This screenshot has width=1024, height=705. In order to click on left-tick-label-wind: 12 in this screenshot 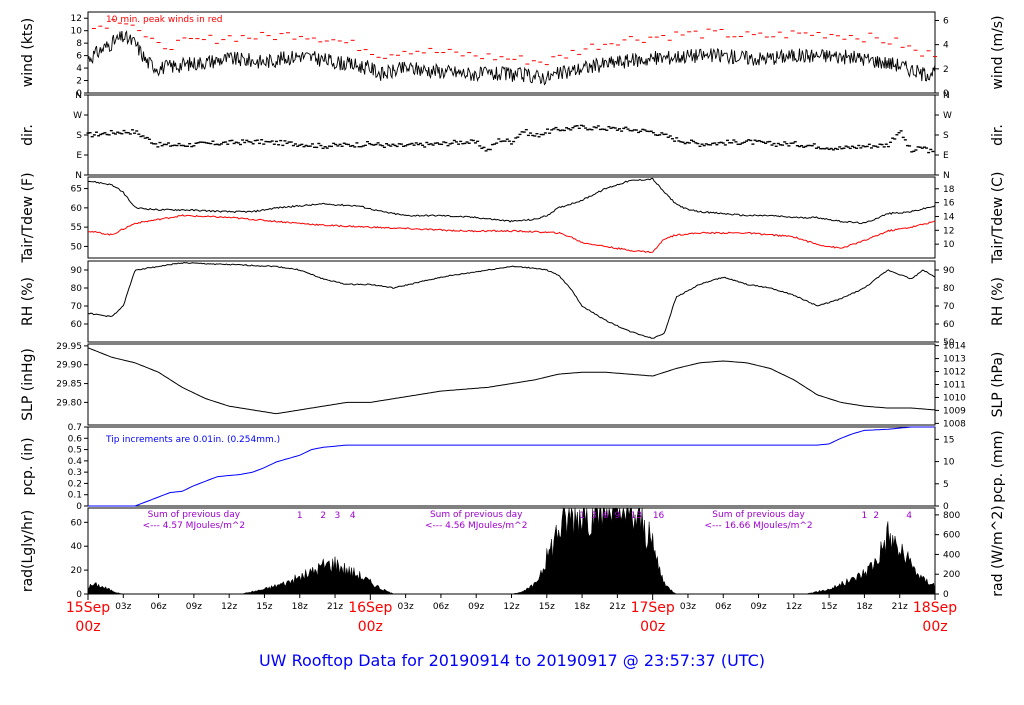, I will do `click(76, 19)`.